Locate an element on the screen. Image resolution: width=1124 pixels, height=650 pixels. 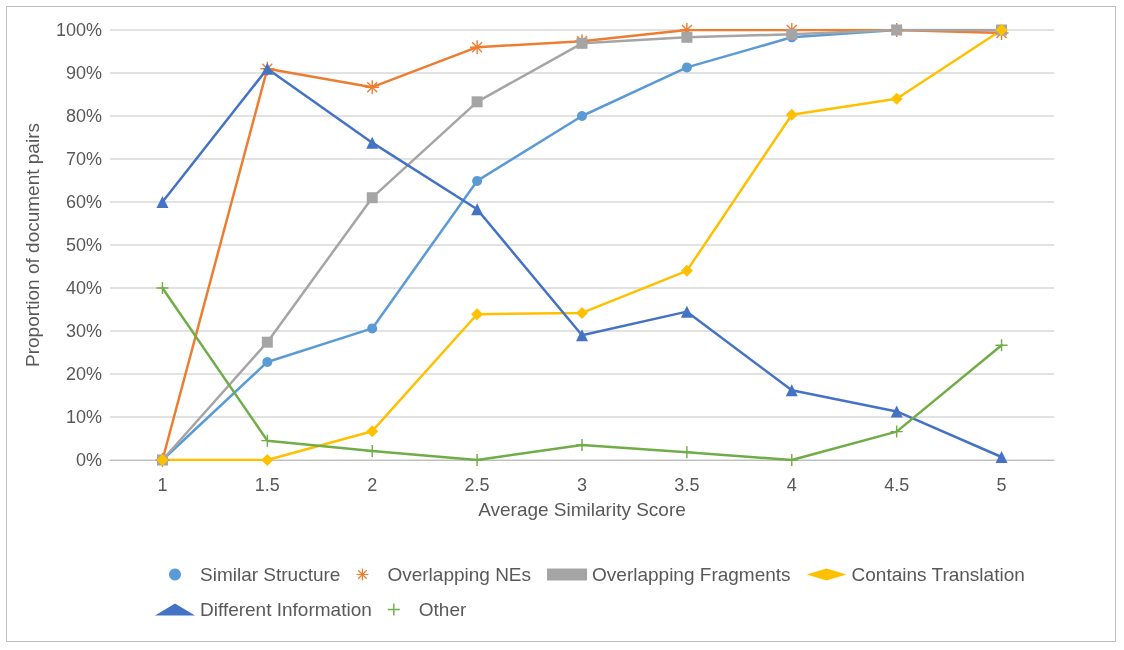
y-tick-label: 80% is located at coordinates (83, 116).